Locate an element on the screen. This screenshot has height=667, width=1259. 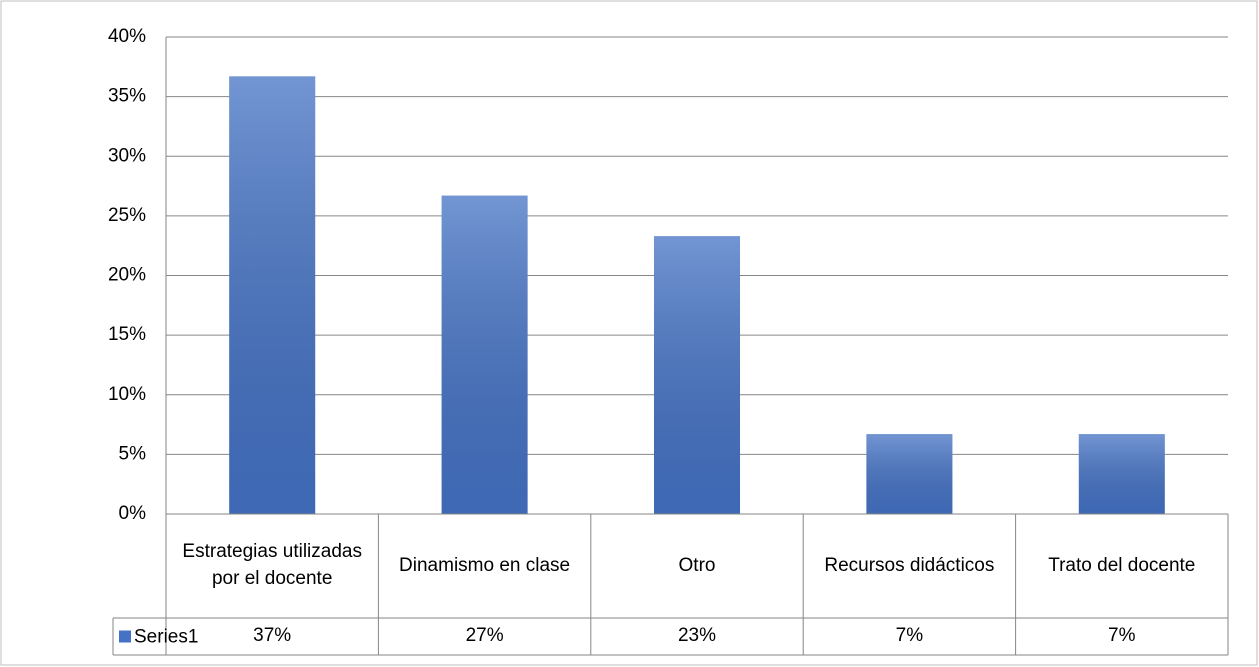
y-tick-label: 5% is located at coordinates (133, 453).